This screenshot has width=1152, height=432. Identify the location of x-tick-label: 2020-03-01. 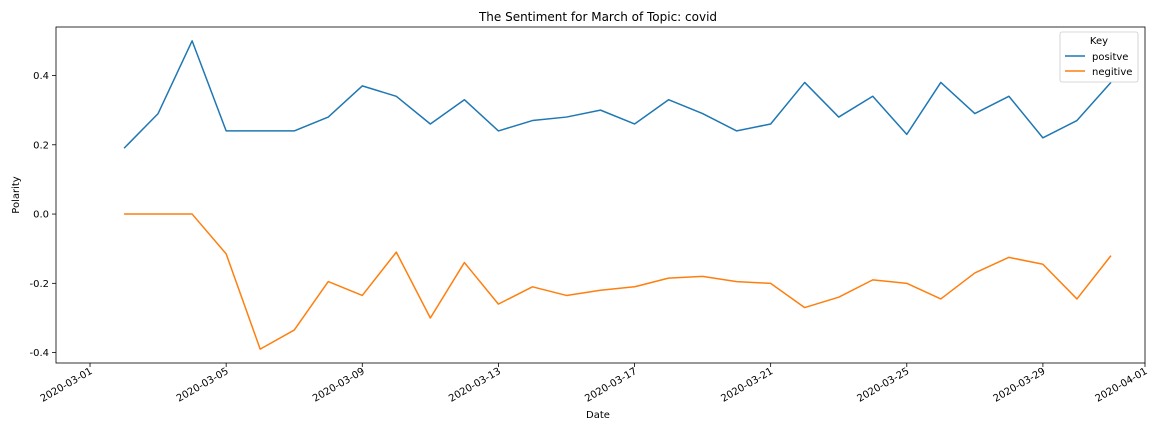
(67, 385).